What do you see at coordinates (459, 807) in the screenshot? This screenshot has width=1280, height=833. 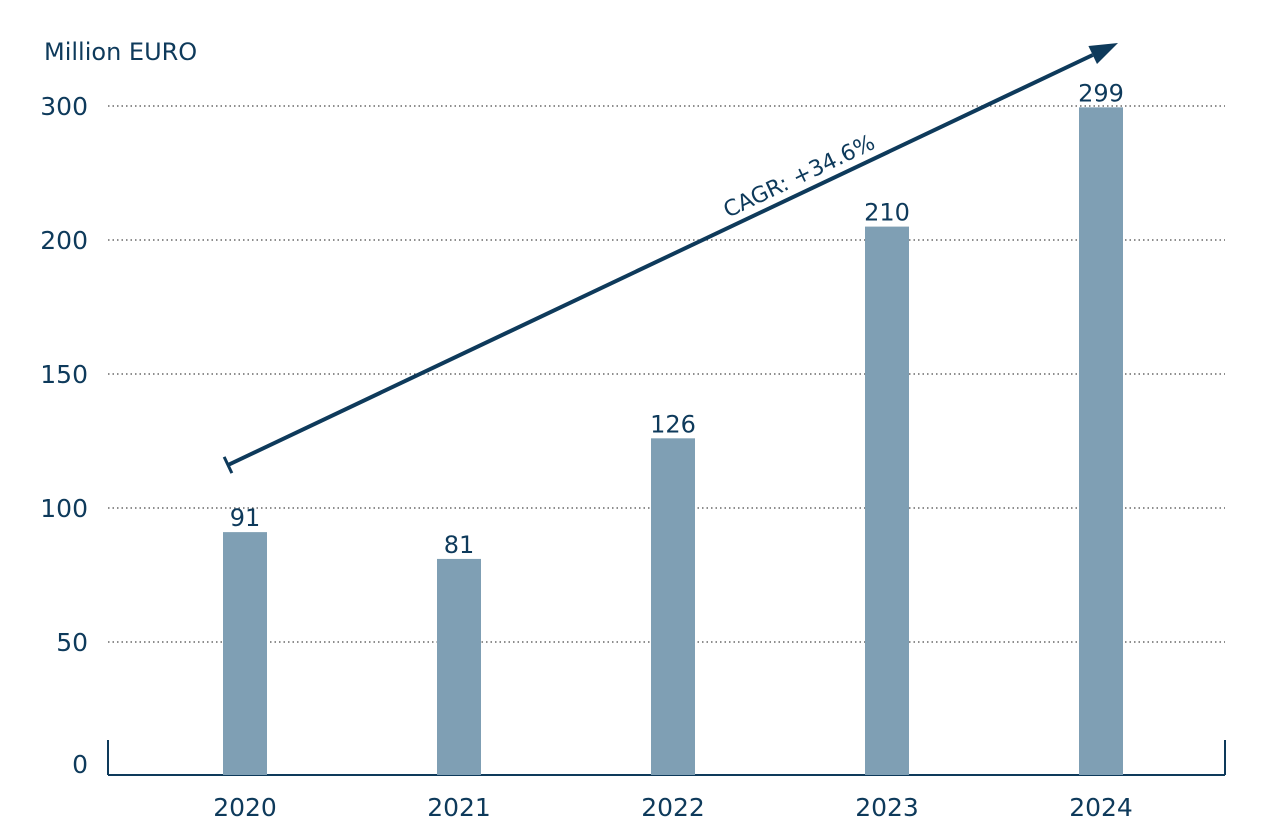 I see `x-tick-label: 2021` at bounding box center [459, 807].